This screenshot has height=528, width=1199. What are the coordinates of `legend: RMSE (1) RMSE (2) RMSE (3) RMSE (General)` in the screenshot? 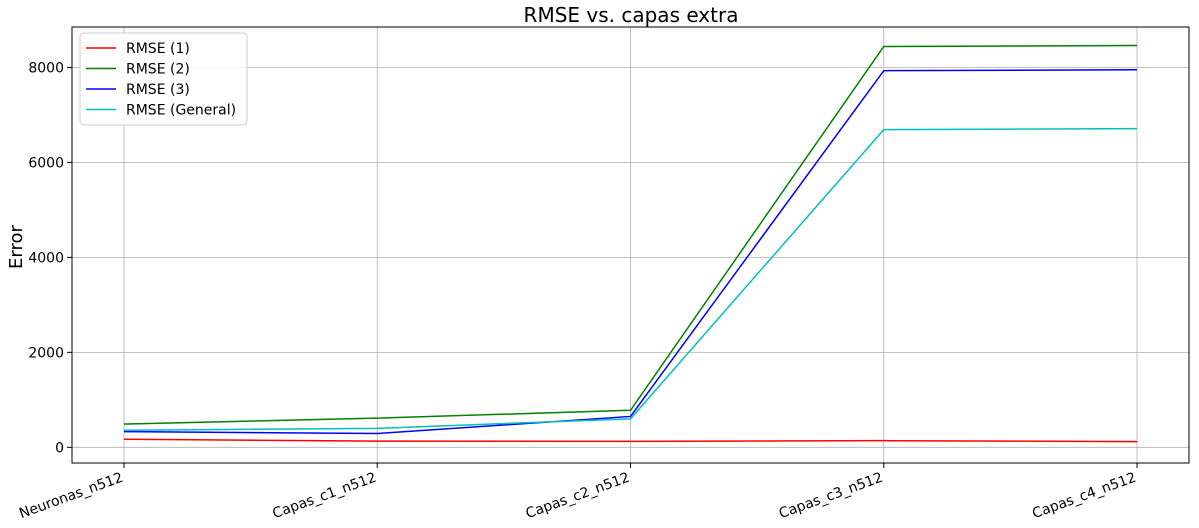 It's located at (163, 79).